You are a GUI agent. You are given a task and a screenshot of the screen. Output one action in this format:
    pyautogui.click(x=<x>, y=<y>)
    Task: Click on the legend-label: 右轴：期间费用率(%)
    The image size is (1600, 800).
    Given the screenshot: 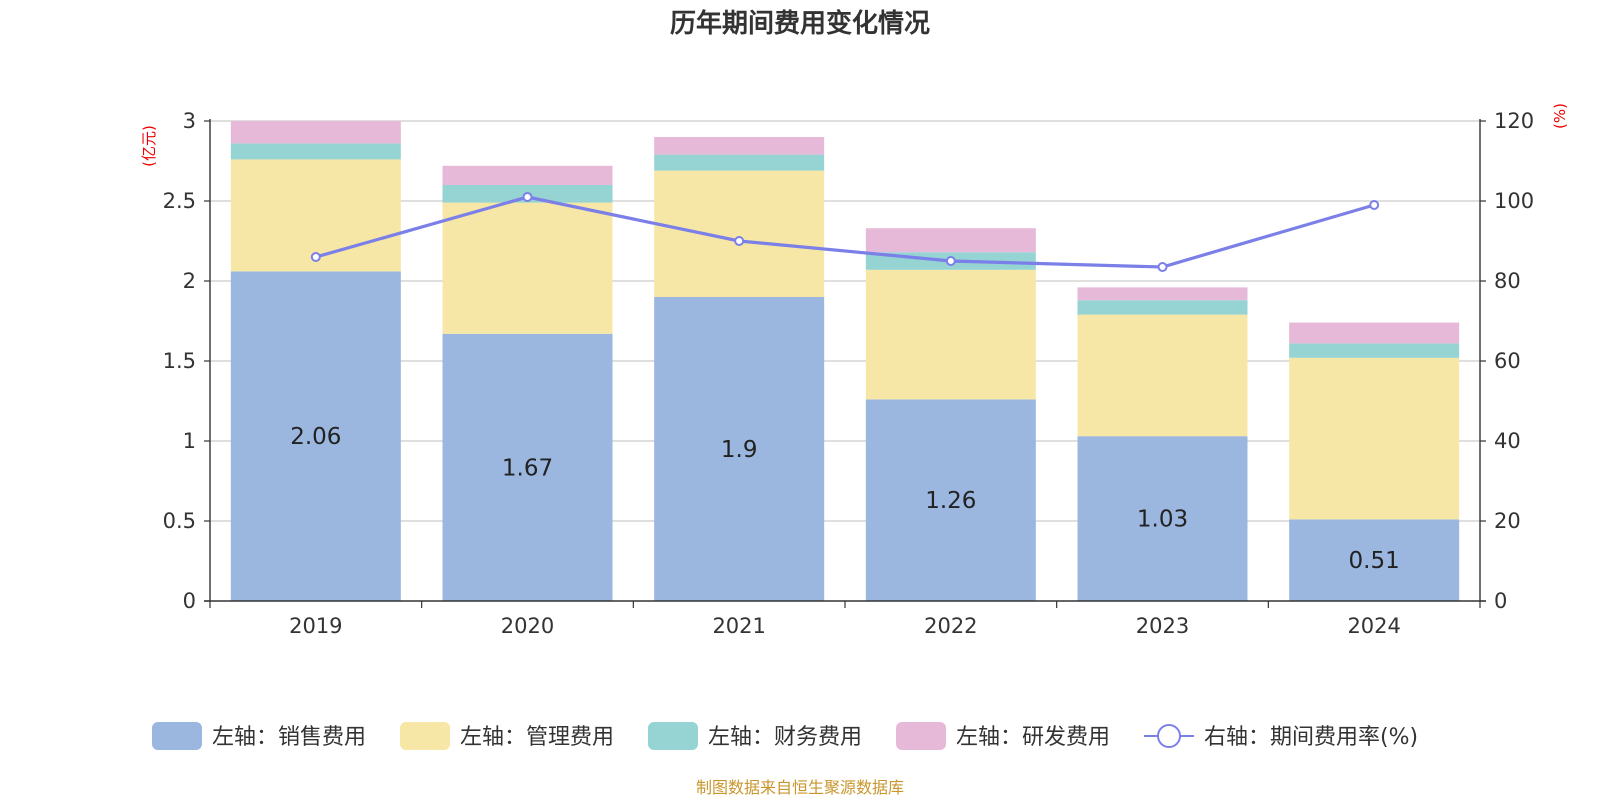 What is the action you would take?
    pyautogui.click(x=1311, y=737)
    